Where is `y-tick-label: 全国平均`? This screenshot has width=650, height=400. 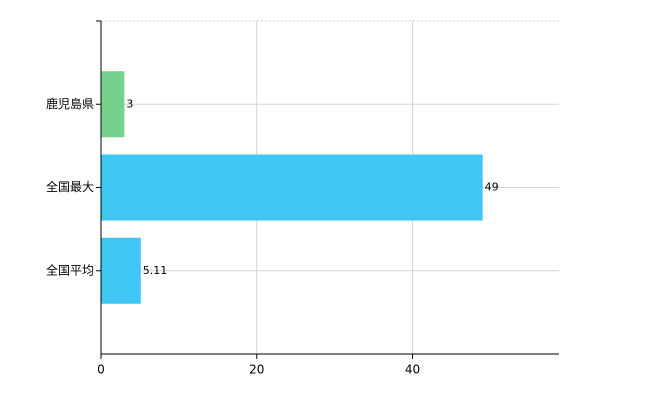
y-tick-label: 全国平均 is located at coordinates (70, 269).